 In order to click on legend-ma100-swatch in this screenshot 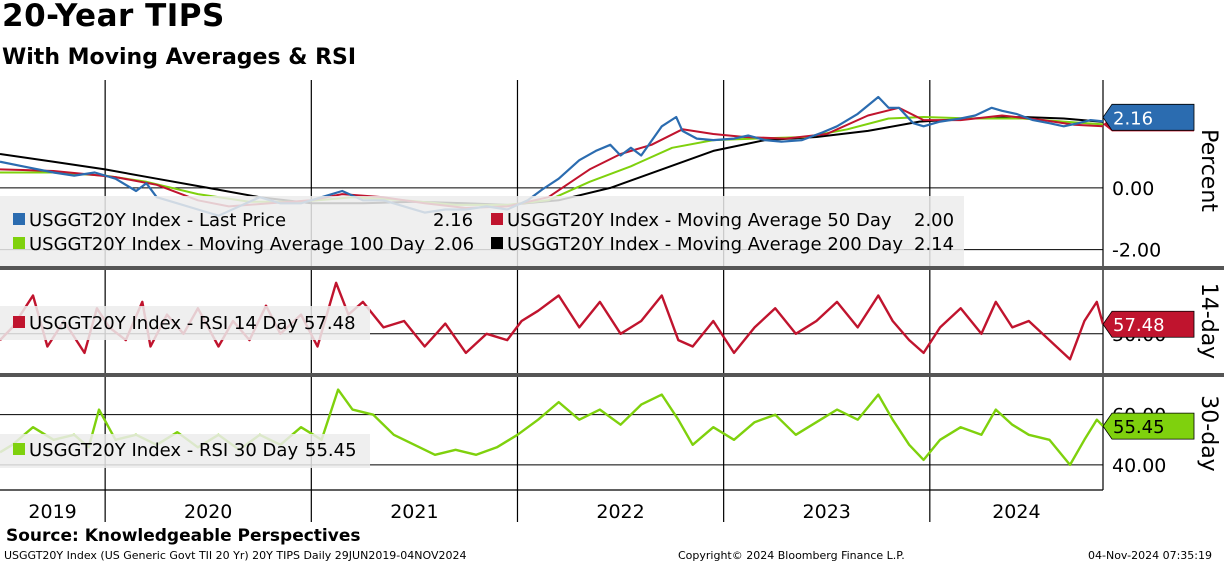, I will do `click(19, 243)`.